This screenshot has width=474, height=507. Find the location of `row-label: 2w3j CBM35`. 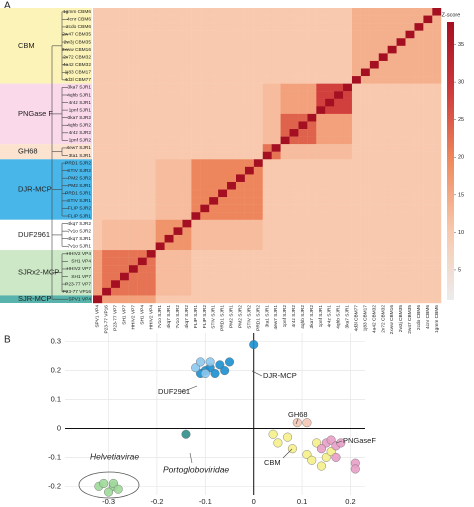

row-label: 2w3j CBM35 is located at coordinates (78, 42).